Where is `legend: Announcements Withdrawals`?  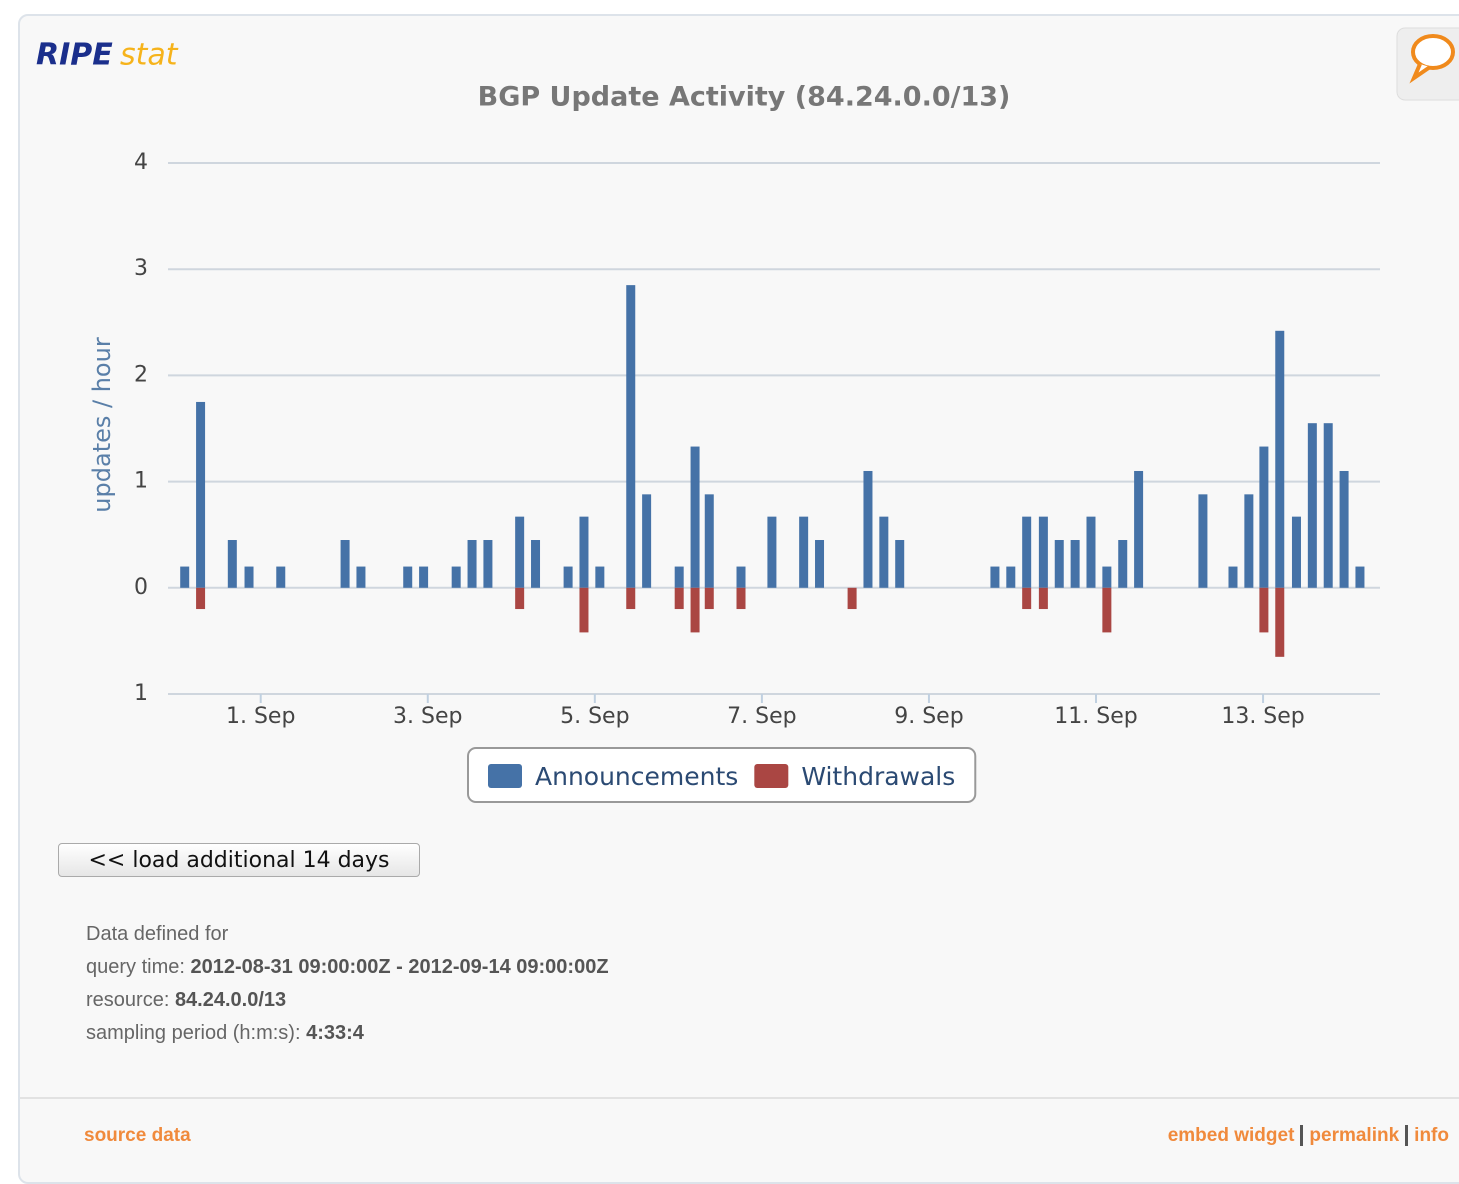
legend: Announcements Withdrawals is located at coordinates (722, 775).